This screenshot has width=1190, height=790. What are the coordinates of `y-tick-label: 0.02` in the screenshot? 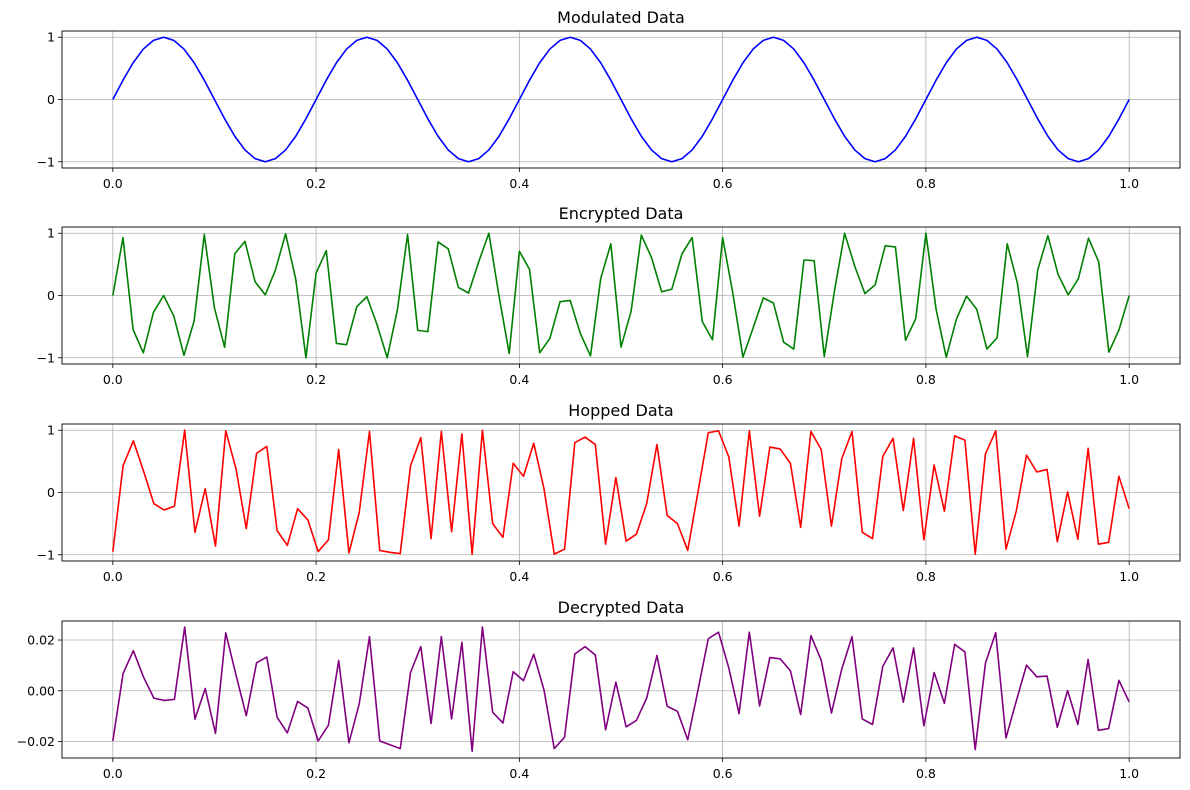 It's located at (41, 640).